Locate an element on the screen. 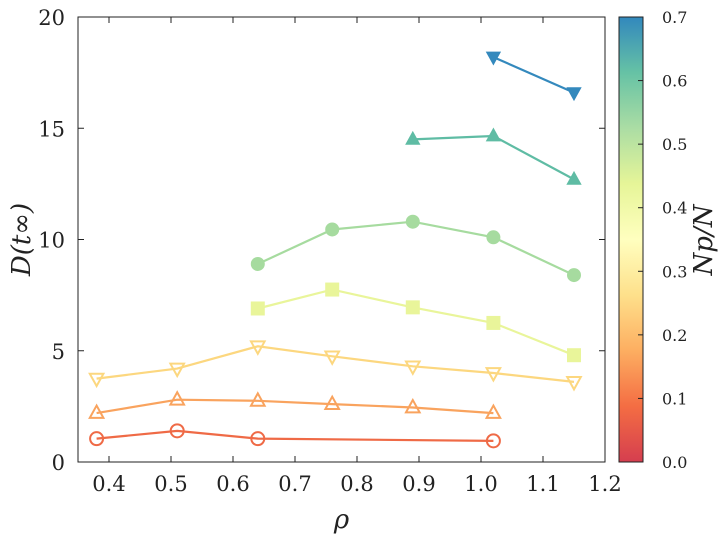  x-tick-label: 0.8 is located at coordinates (356, 484).